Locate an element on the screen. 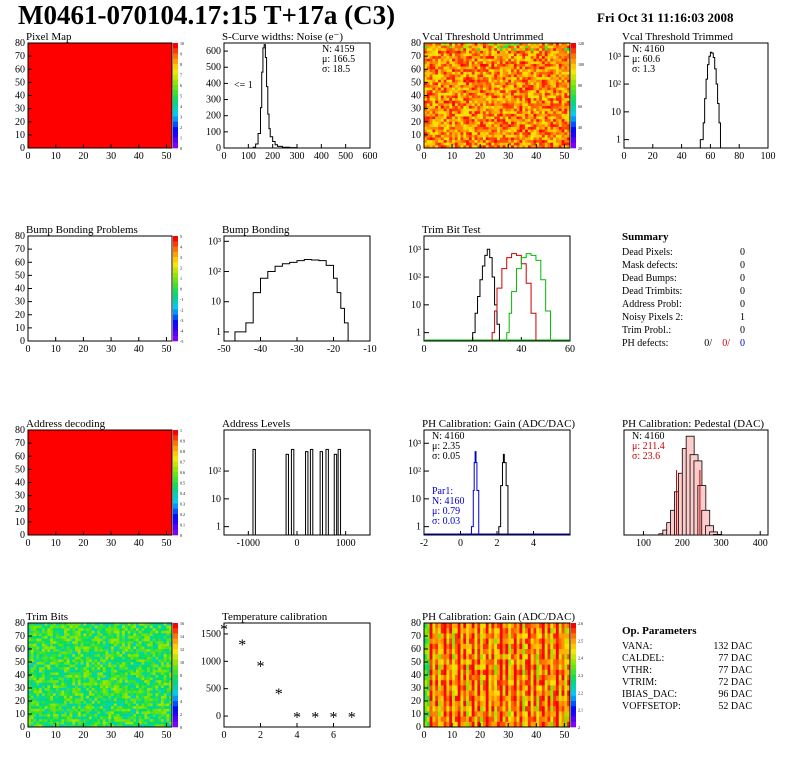 The image size is (796, 772). x-tick-label: 40 is located at coordinates (139, 156).